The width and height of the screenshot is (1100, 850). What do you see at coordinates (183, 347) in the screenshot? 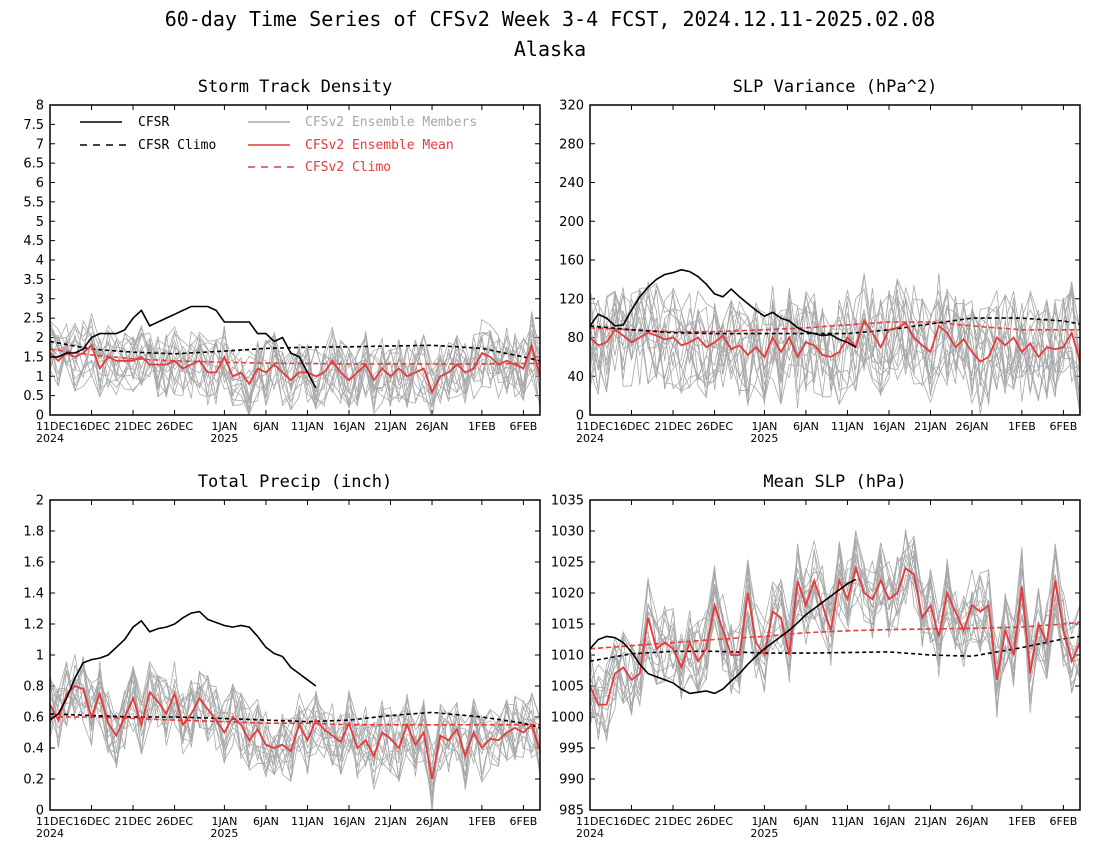
I see `series-cfsr` at bounding box center [183, 347].